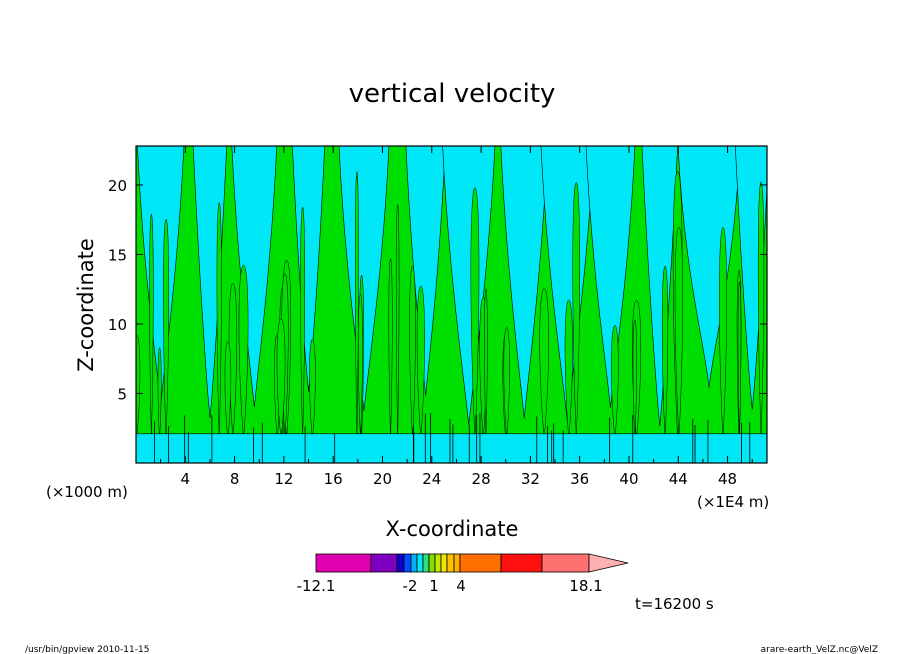  What do you see at coordinates (434, 586) in the screenshot?
I see `colorbar-label: 1` at bounding box center [434, 586].